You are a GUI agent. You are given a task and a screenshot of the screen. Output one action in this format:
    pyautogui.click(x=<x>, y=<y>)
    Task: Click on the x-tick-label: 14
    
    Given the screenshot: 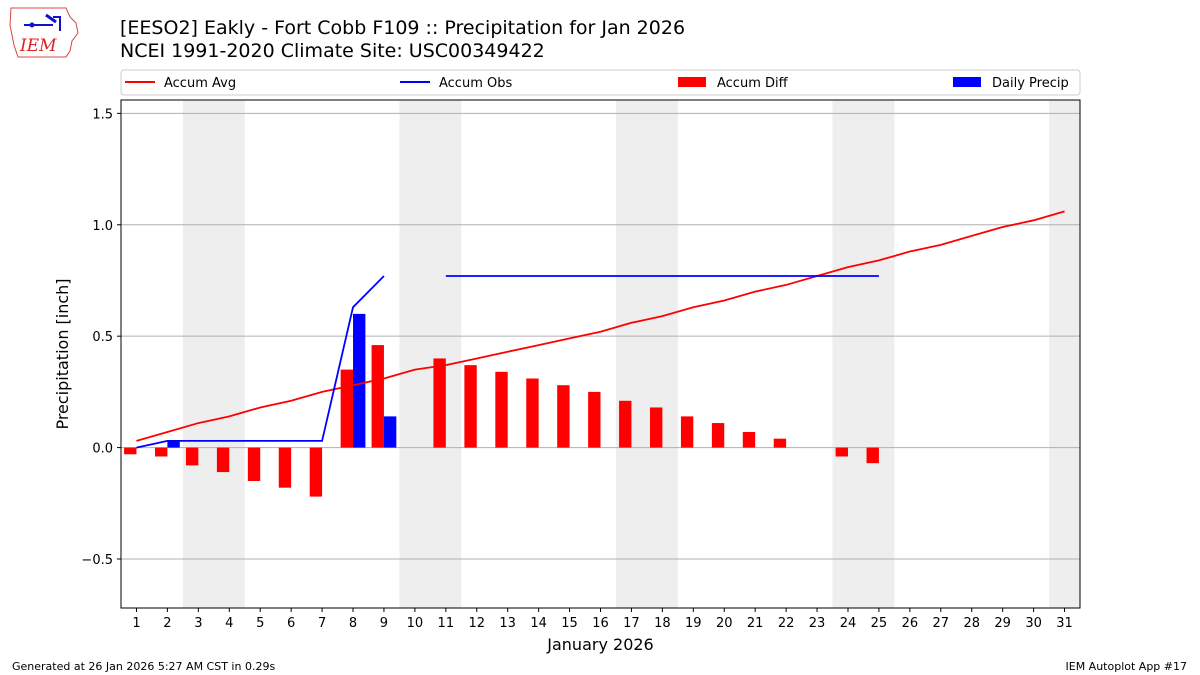 What is the action you would take?
    pyautogui.click(x=538, y=623)
    